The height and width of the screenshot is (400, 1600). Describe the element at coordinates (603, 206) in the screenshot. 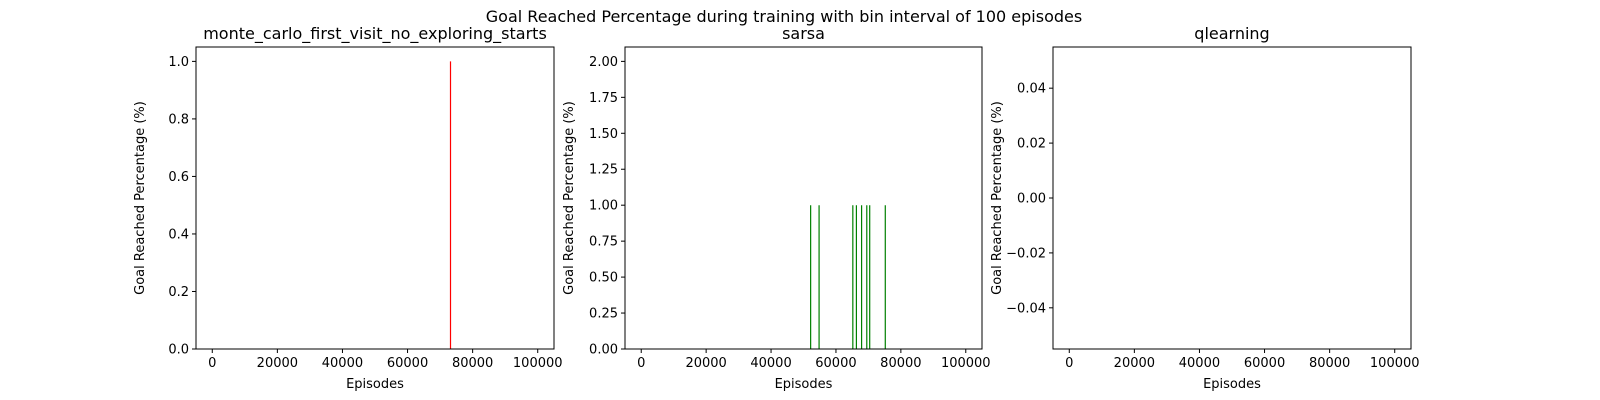

I see `y-tick-label: 1.00` at that location.